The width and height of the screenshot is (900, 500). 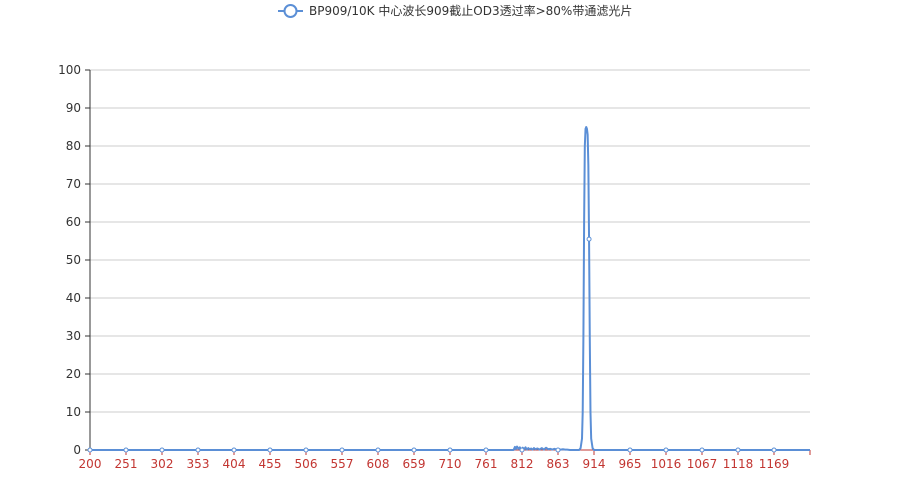 I want to click on y-tick-label: 50, so click(x=73, y=260).